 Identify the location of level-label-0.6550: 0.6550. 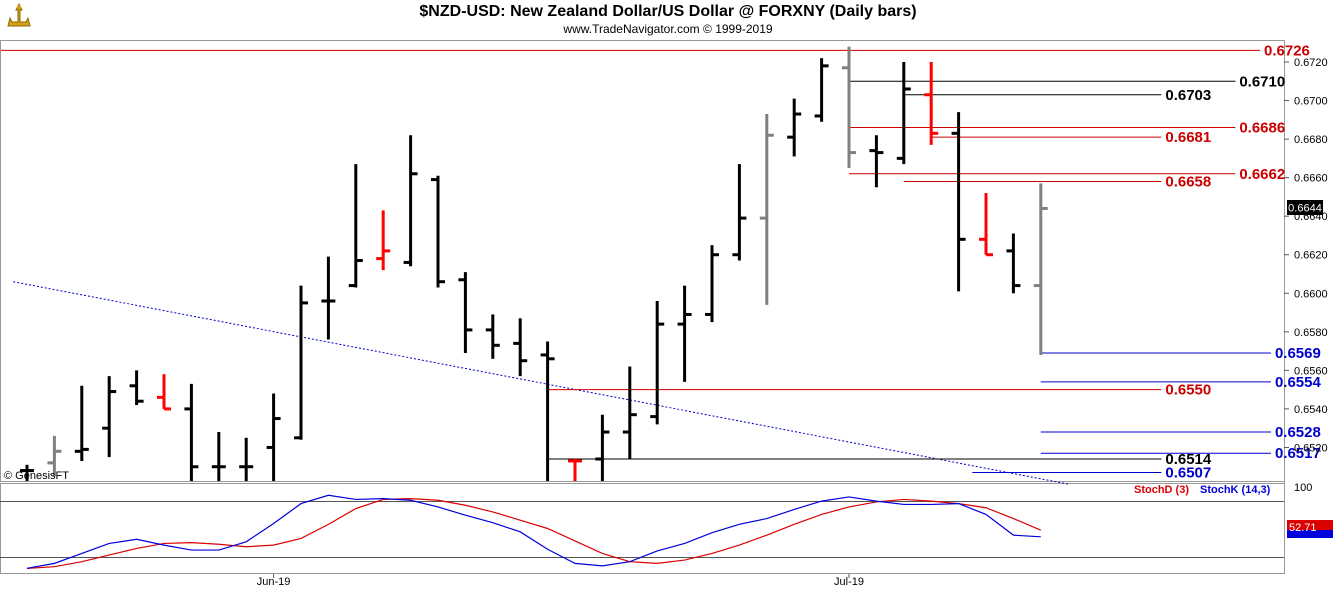
(1188, 390).